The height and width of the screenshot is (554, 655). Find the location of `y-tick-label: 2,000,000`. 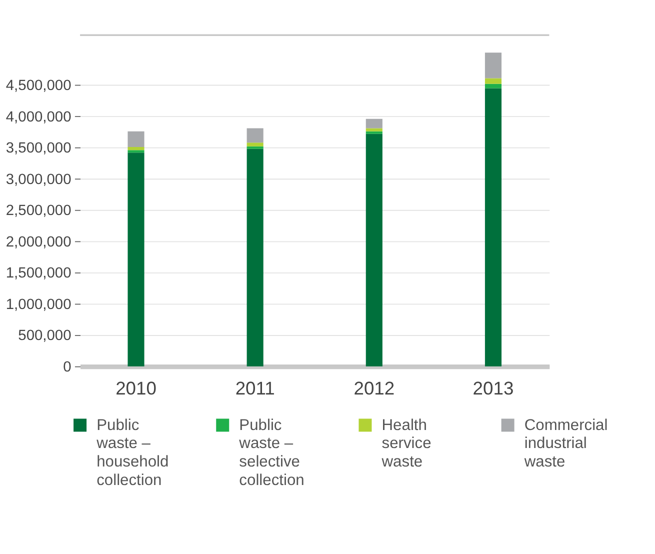

y-tick-label: 2,000,000 is located at coordinates (39, 242).